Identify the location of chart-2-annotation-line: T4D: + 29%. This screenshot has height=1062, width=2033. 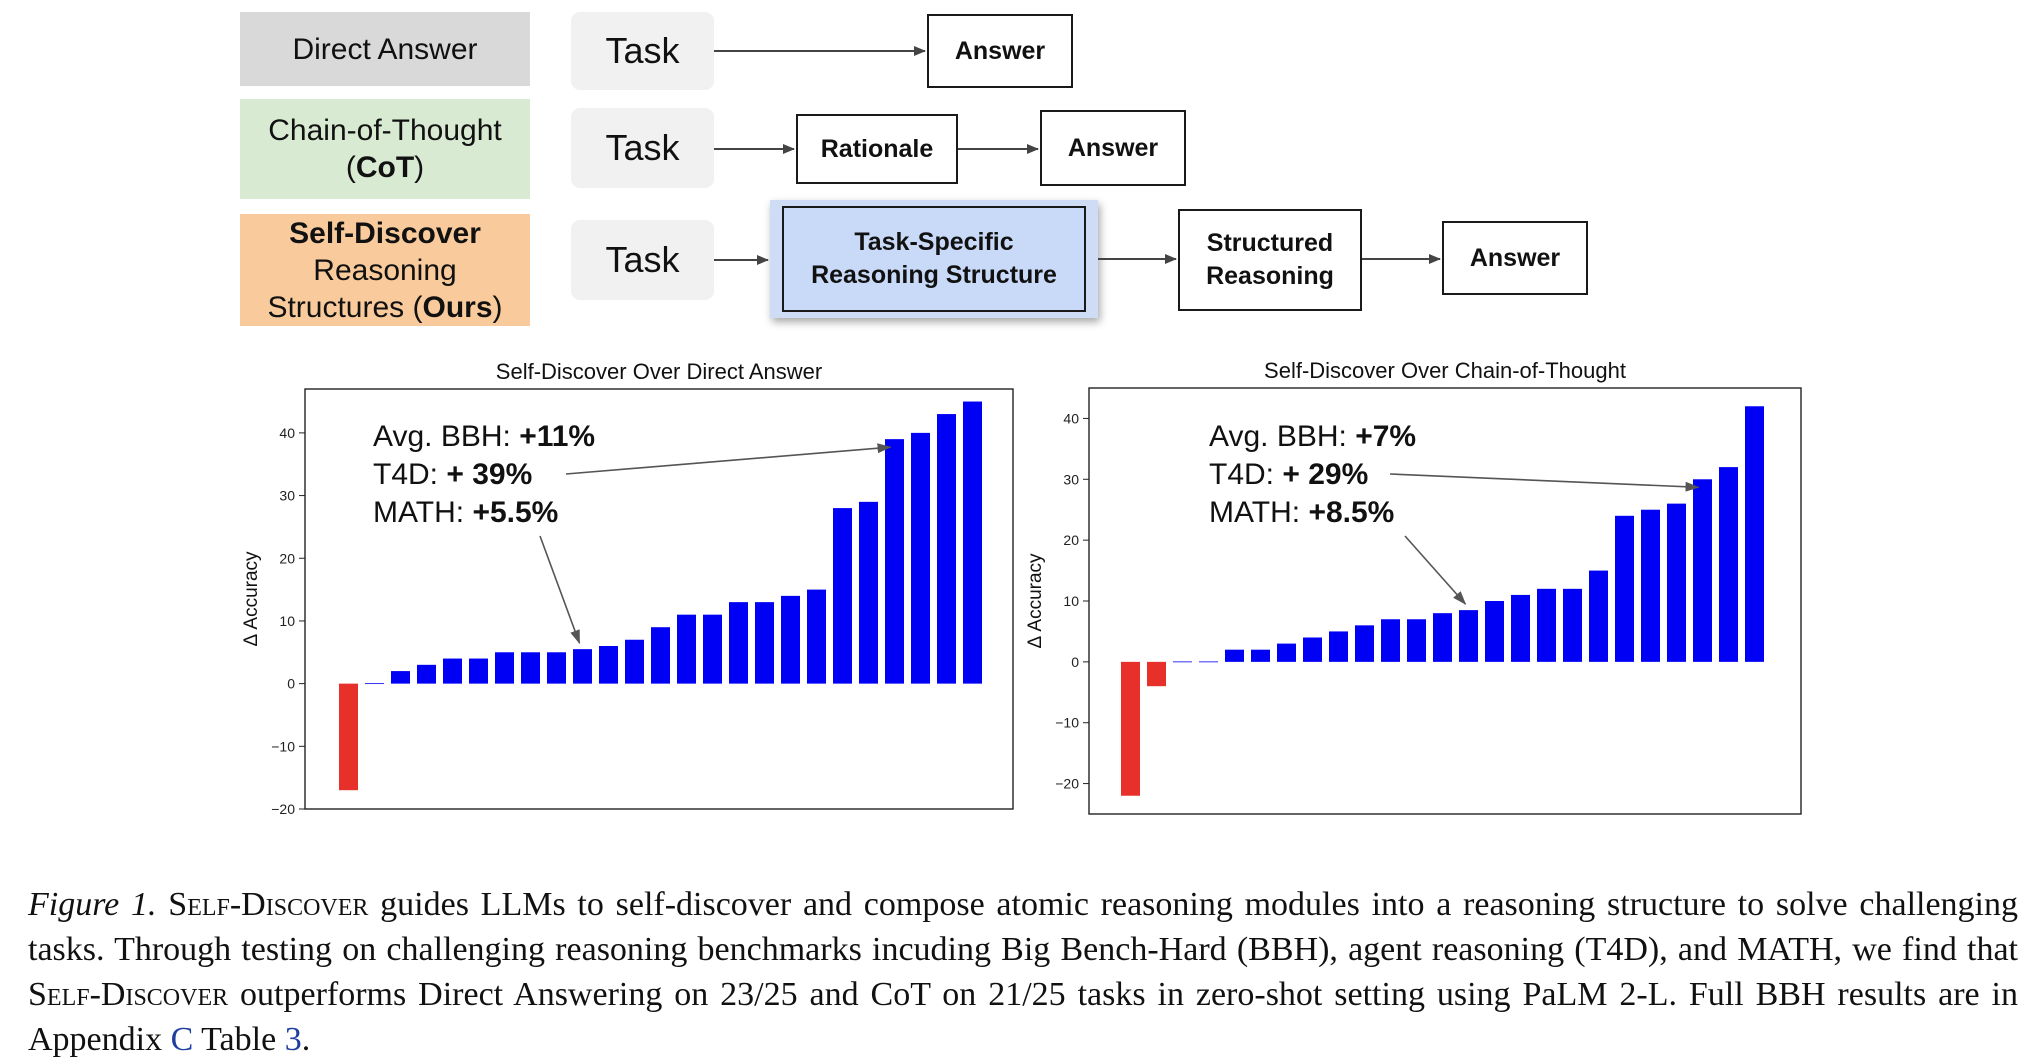
(1288, 474).